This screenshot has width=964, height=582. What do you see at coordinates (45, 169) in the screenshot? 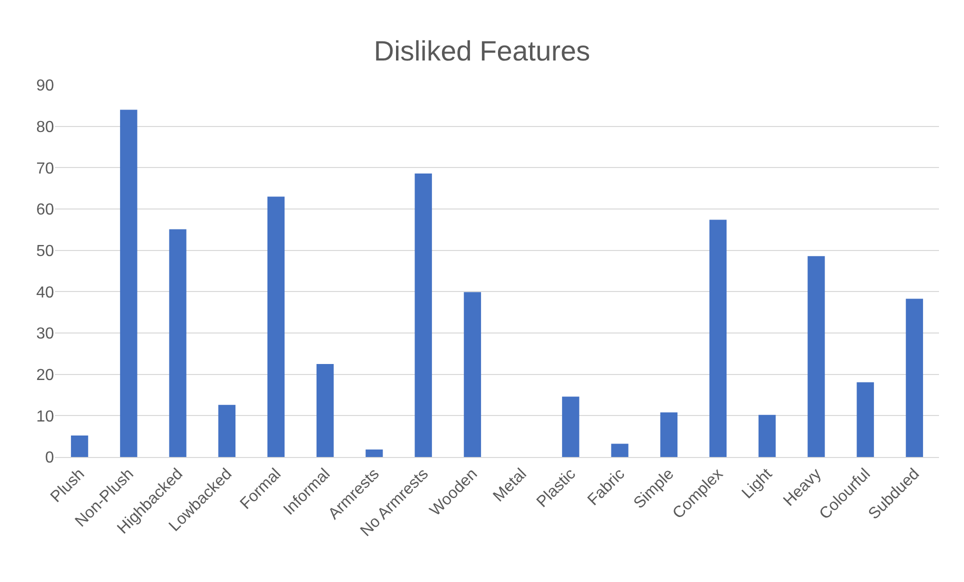
I see `y-tick-label: 70` at bounding box center [45, 169].